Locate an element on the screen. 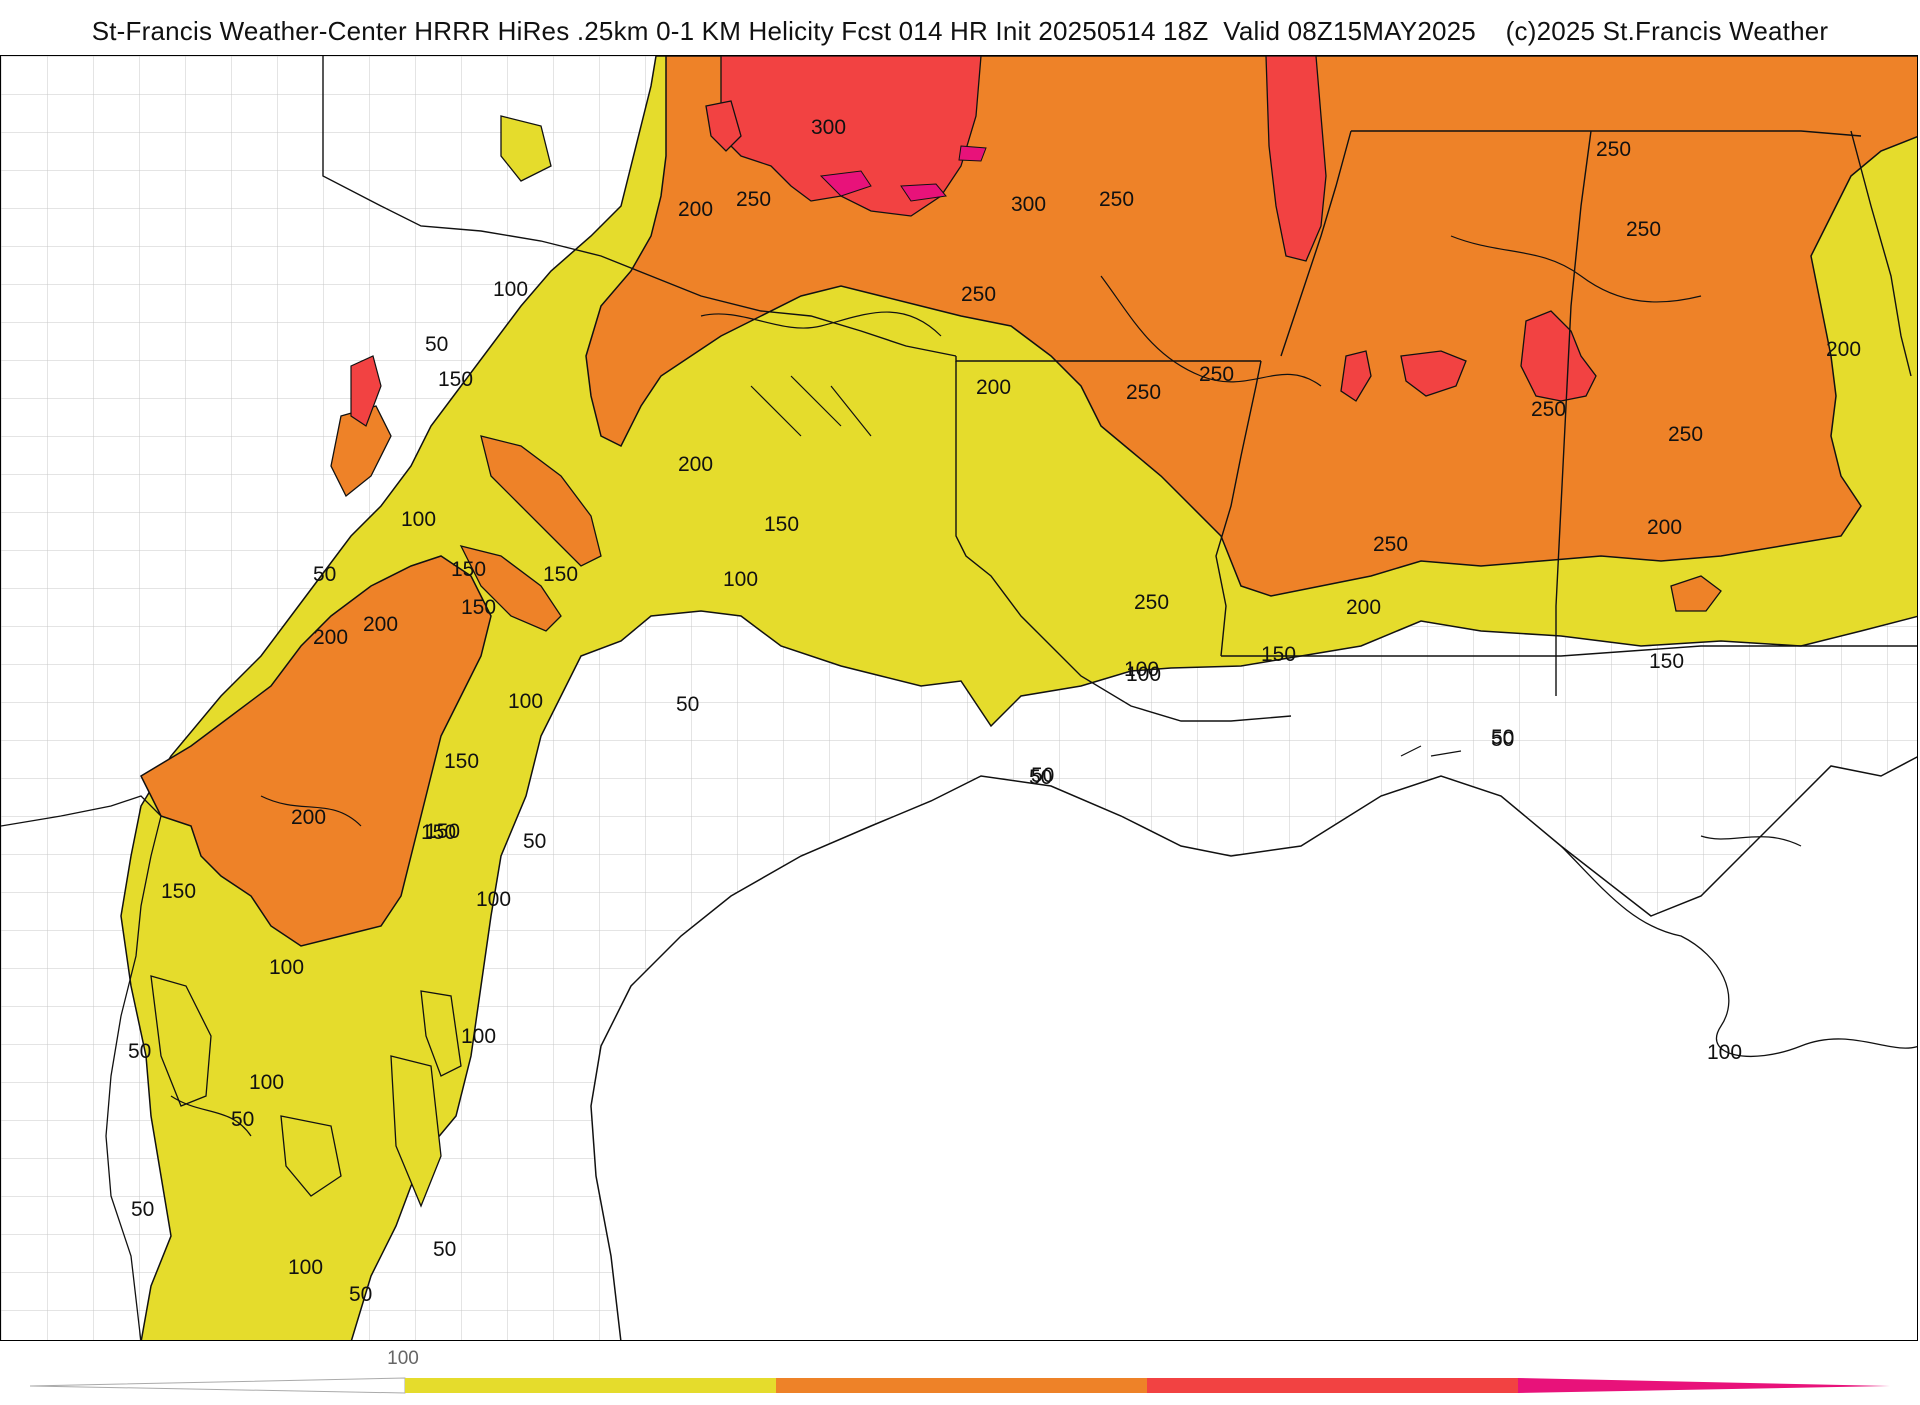 The image size is (1920, 1405). colorbar-tick-label: 100 is located at coordinates (403, 1358).